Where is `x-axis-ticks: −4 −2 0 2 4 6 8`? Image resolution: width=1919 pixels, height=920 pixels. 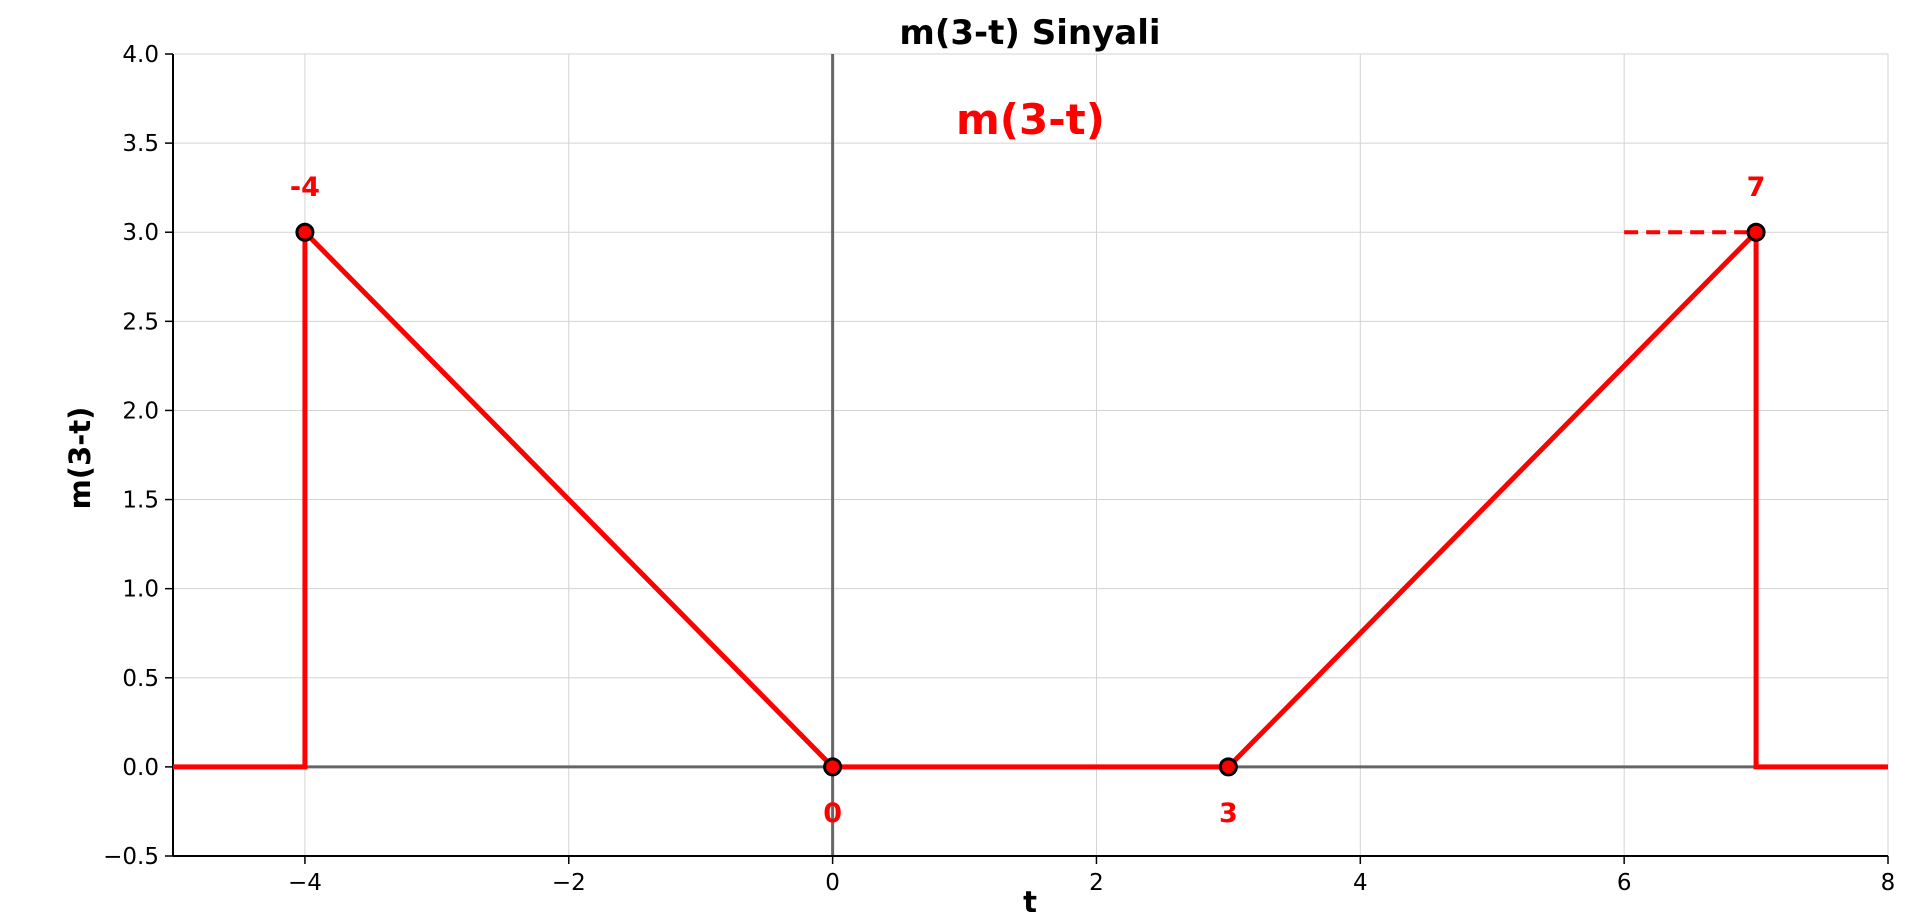
x-axis-ticks: −4 −2 0 2 4 6 8 is located at coordinates (1091, 876).